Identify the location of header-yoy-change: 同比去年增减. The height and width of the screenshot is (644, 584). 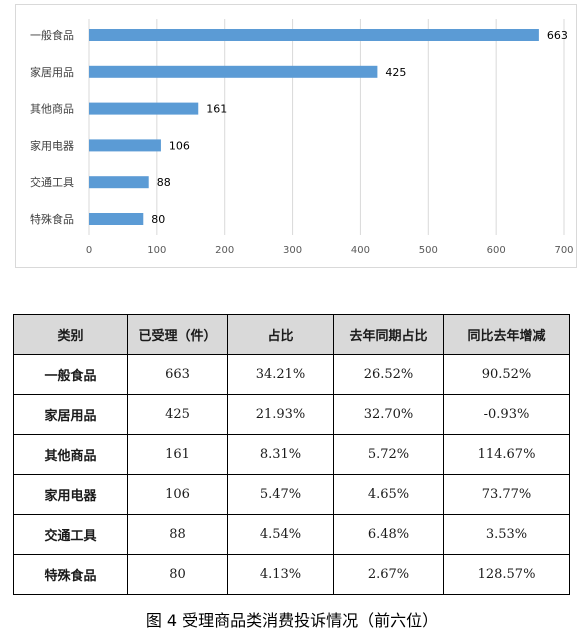
(506, 334).